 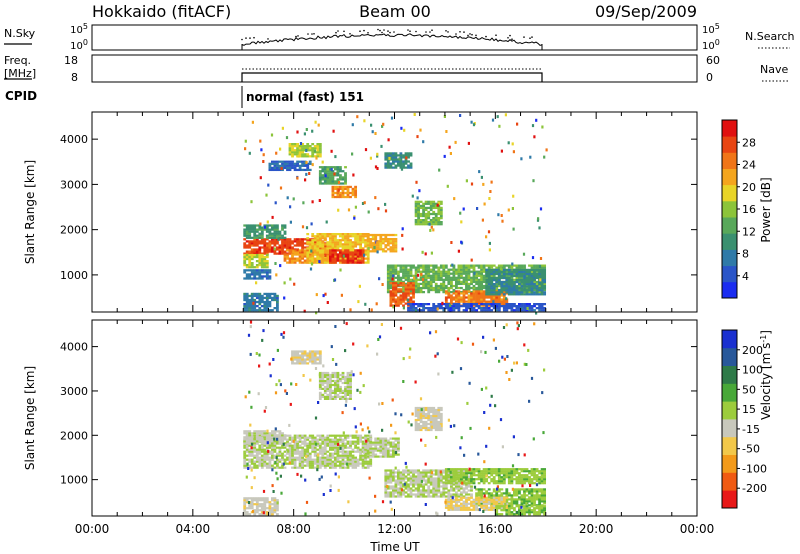 What do you see at coordinates (21, 96) in the screenshot?
I see `cpid-label: CPID` at bounding box center [21, 96].